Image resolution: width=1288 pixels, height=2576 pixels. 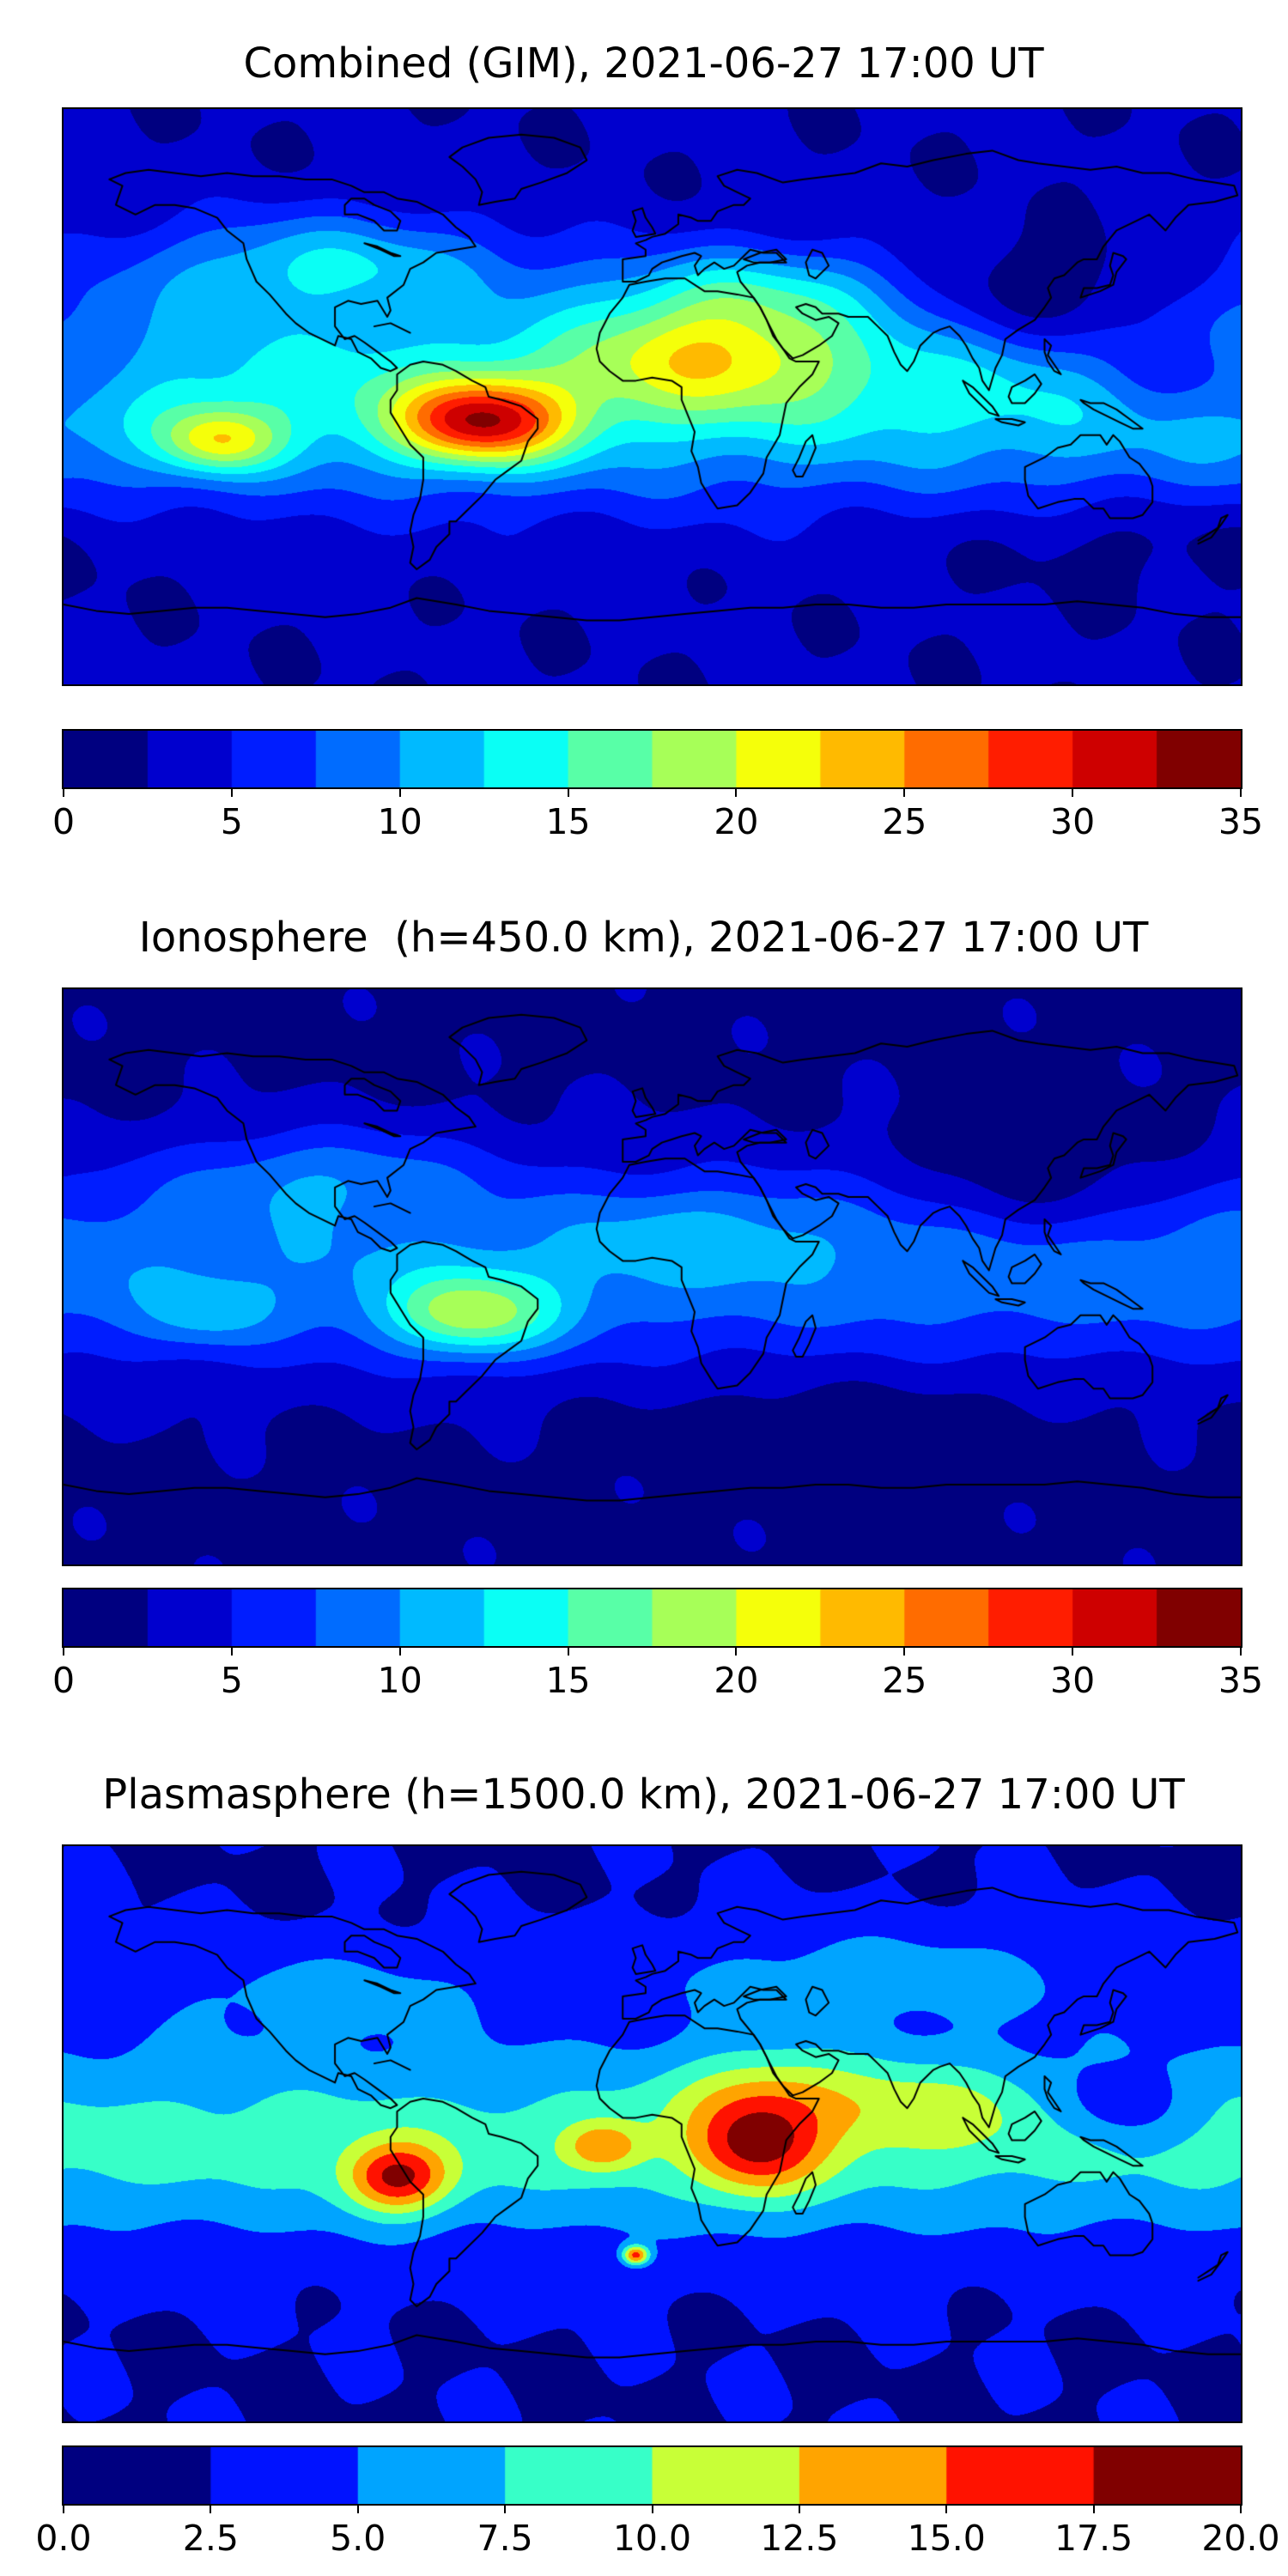 What do you see at coordinates (652, 759) in the screenshot?
I see `colorbar-canvas-combined` at bounding box center [652, 759].